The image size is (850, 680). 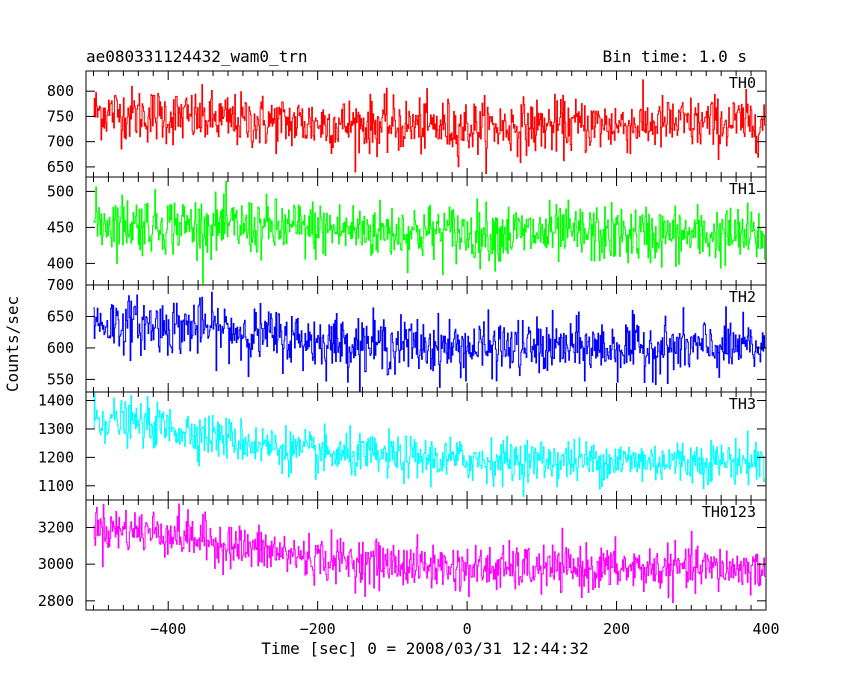 I want to click on y-tick-label: 500, so click(x=60, y=191).